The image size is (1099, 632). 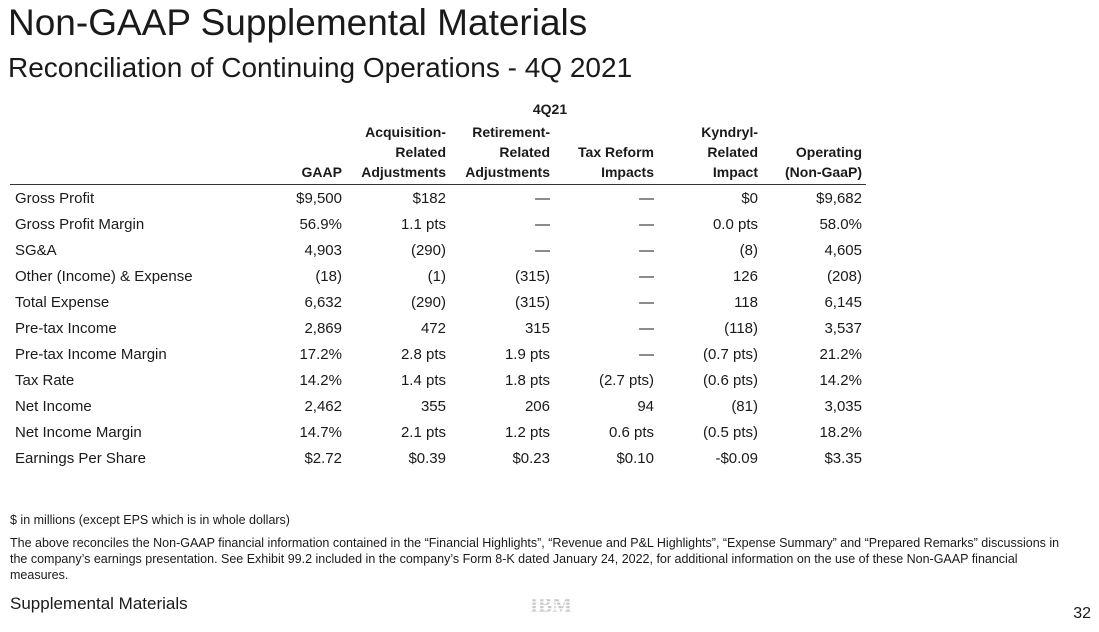 What do you see at coordinates (626, 380) in the screenshot?
I see `value-cell: (2.7 pts)` at bounding box center [626, 380].